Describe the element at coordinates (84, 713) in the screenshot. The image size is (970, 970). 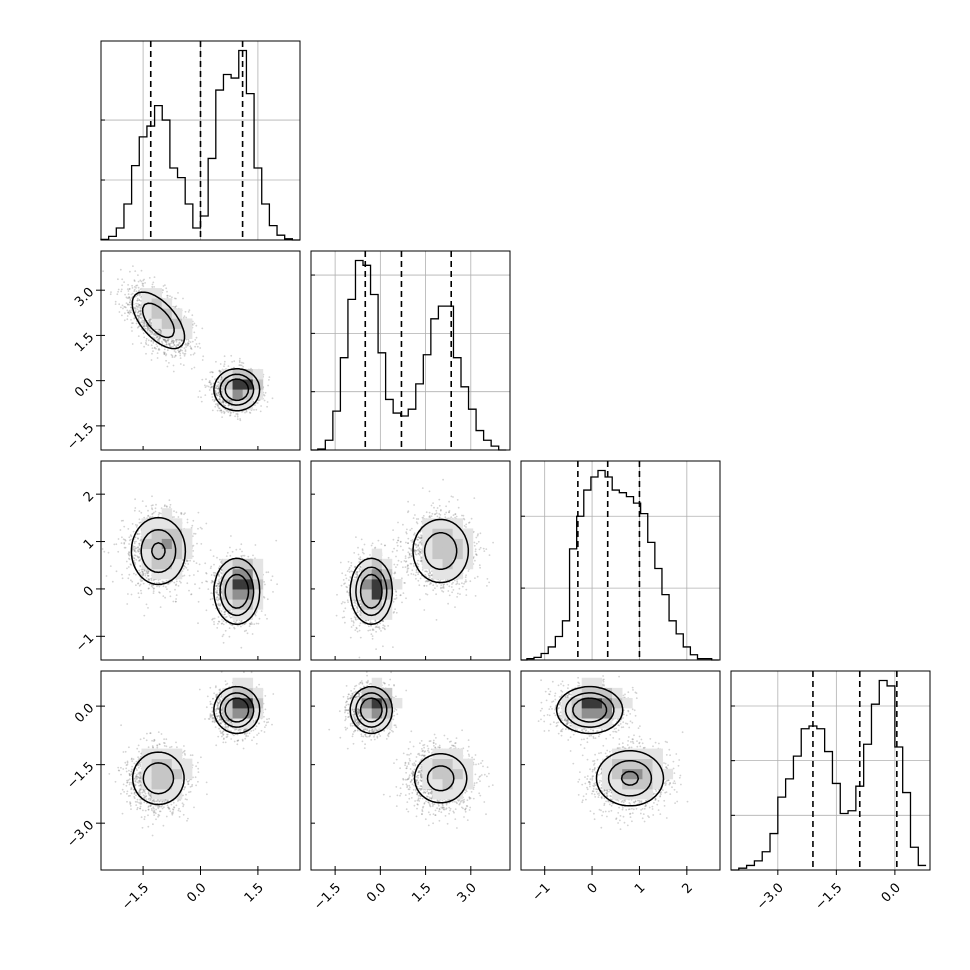
I see `y-tick-label-3-2: 0.0` at that location.